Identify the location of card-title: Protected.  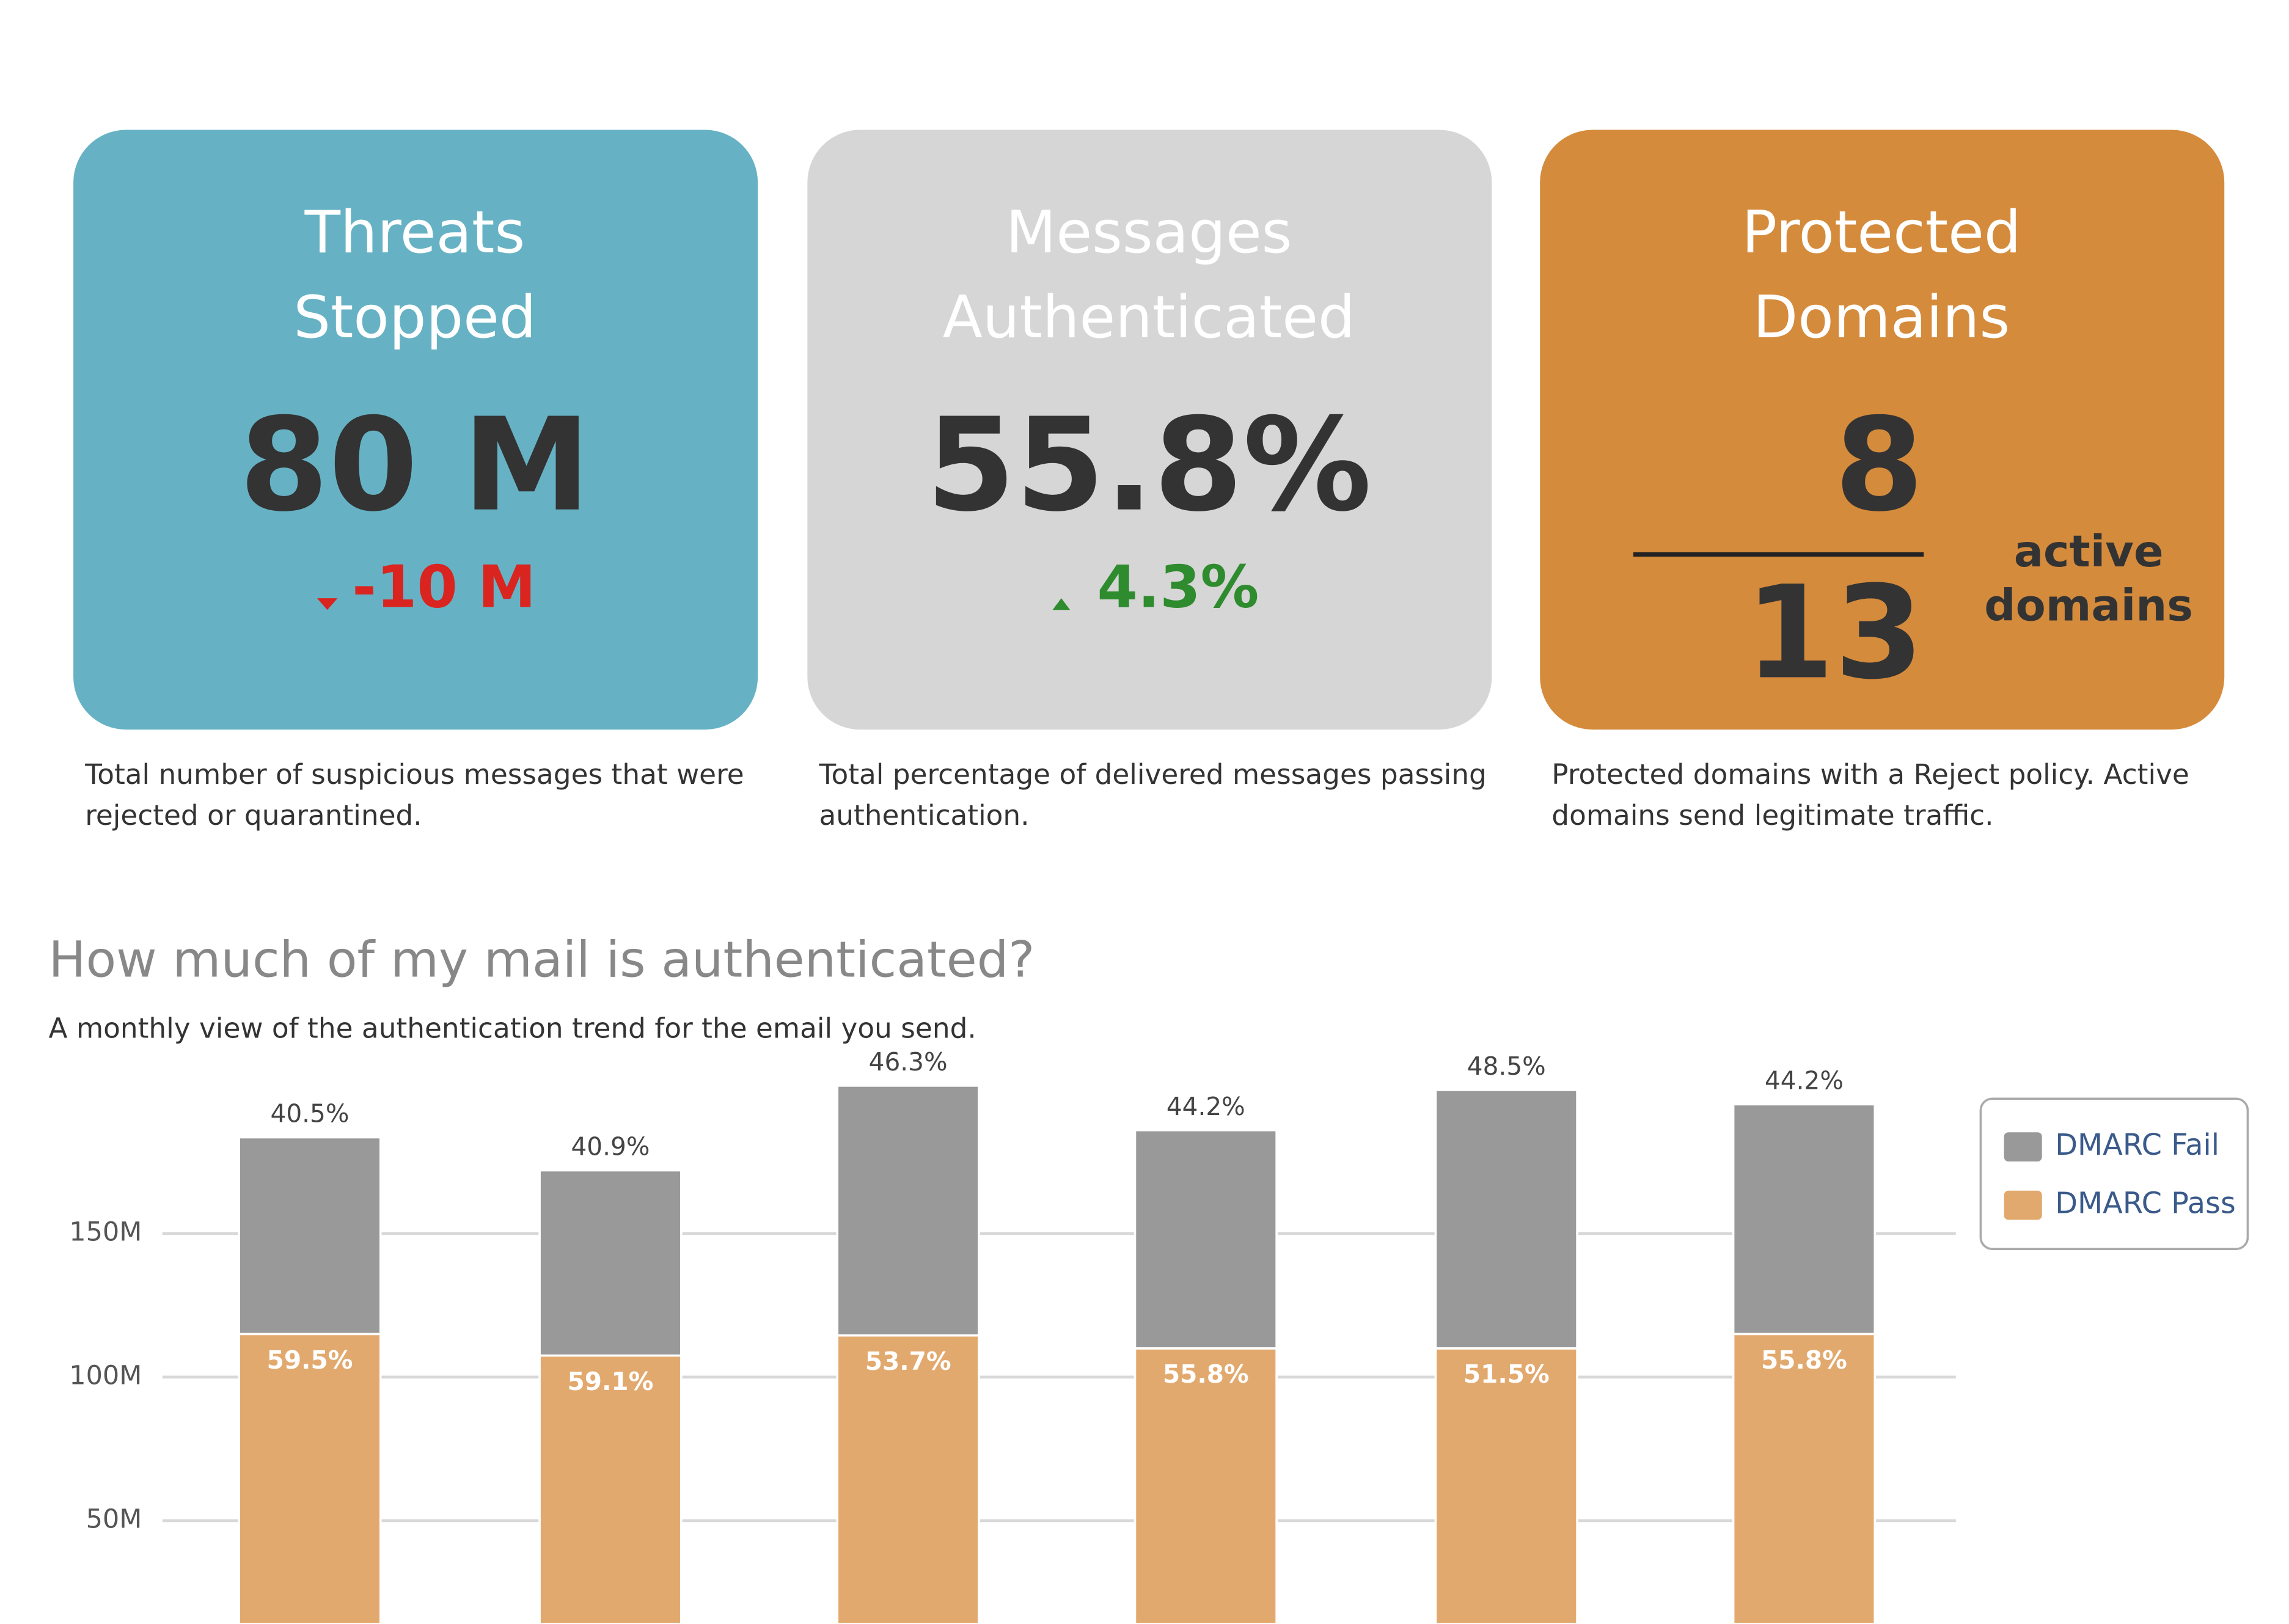
(1881, 232).